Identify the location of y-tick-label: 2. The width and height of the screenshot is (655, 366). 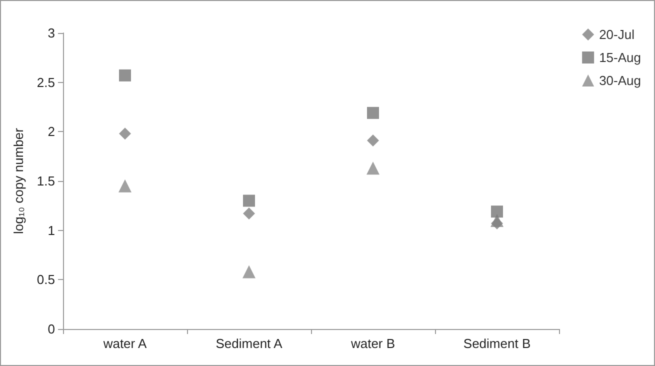
(51, 132).